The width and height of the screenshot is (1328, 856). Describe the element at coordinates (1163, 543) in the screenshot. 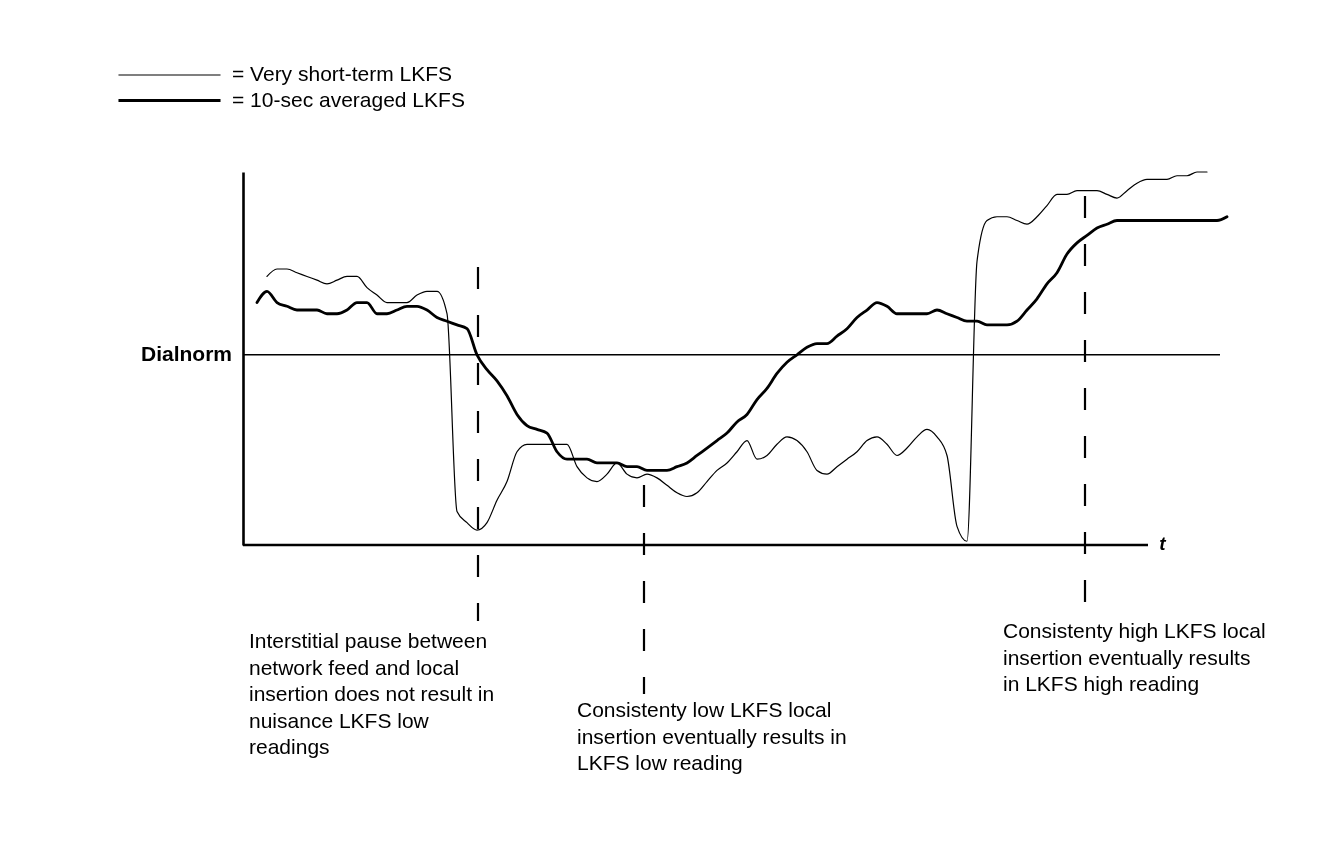

I see `x-axis-title: t` at that location.